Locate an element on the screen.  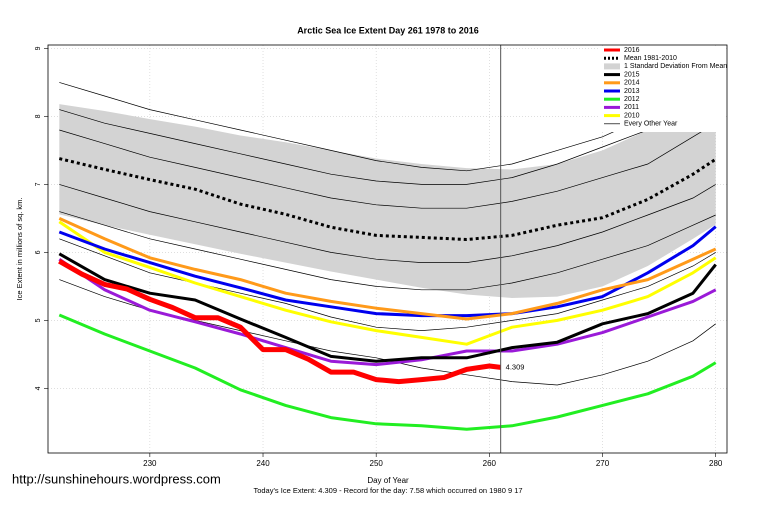
y-tick-label: 9 is located at coordinates (38, 48).